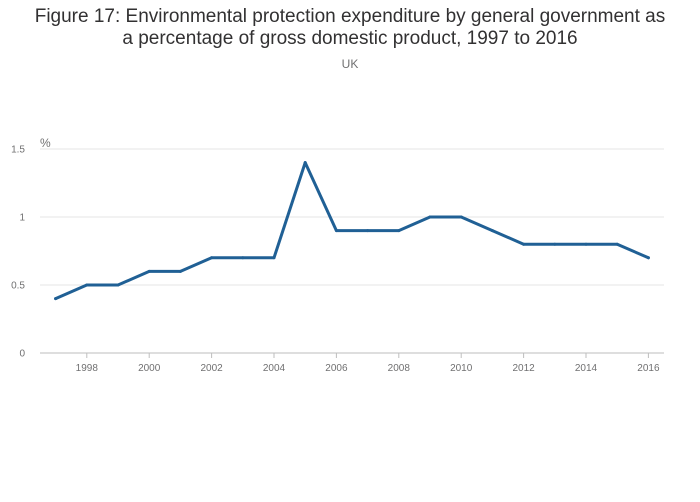 Image resolution: width=700 pixels, height=502 pixels. Describe the element at coordinates (18, 150) in the screenshot. I see `y-tick-label: 1.5` at that location.